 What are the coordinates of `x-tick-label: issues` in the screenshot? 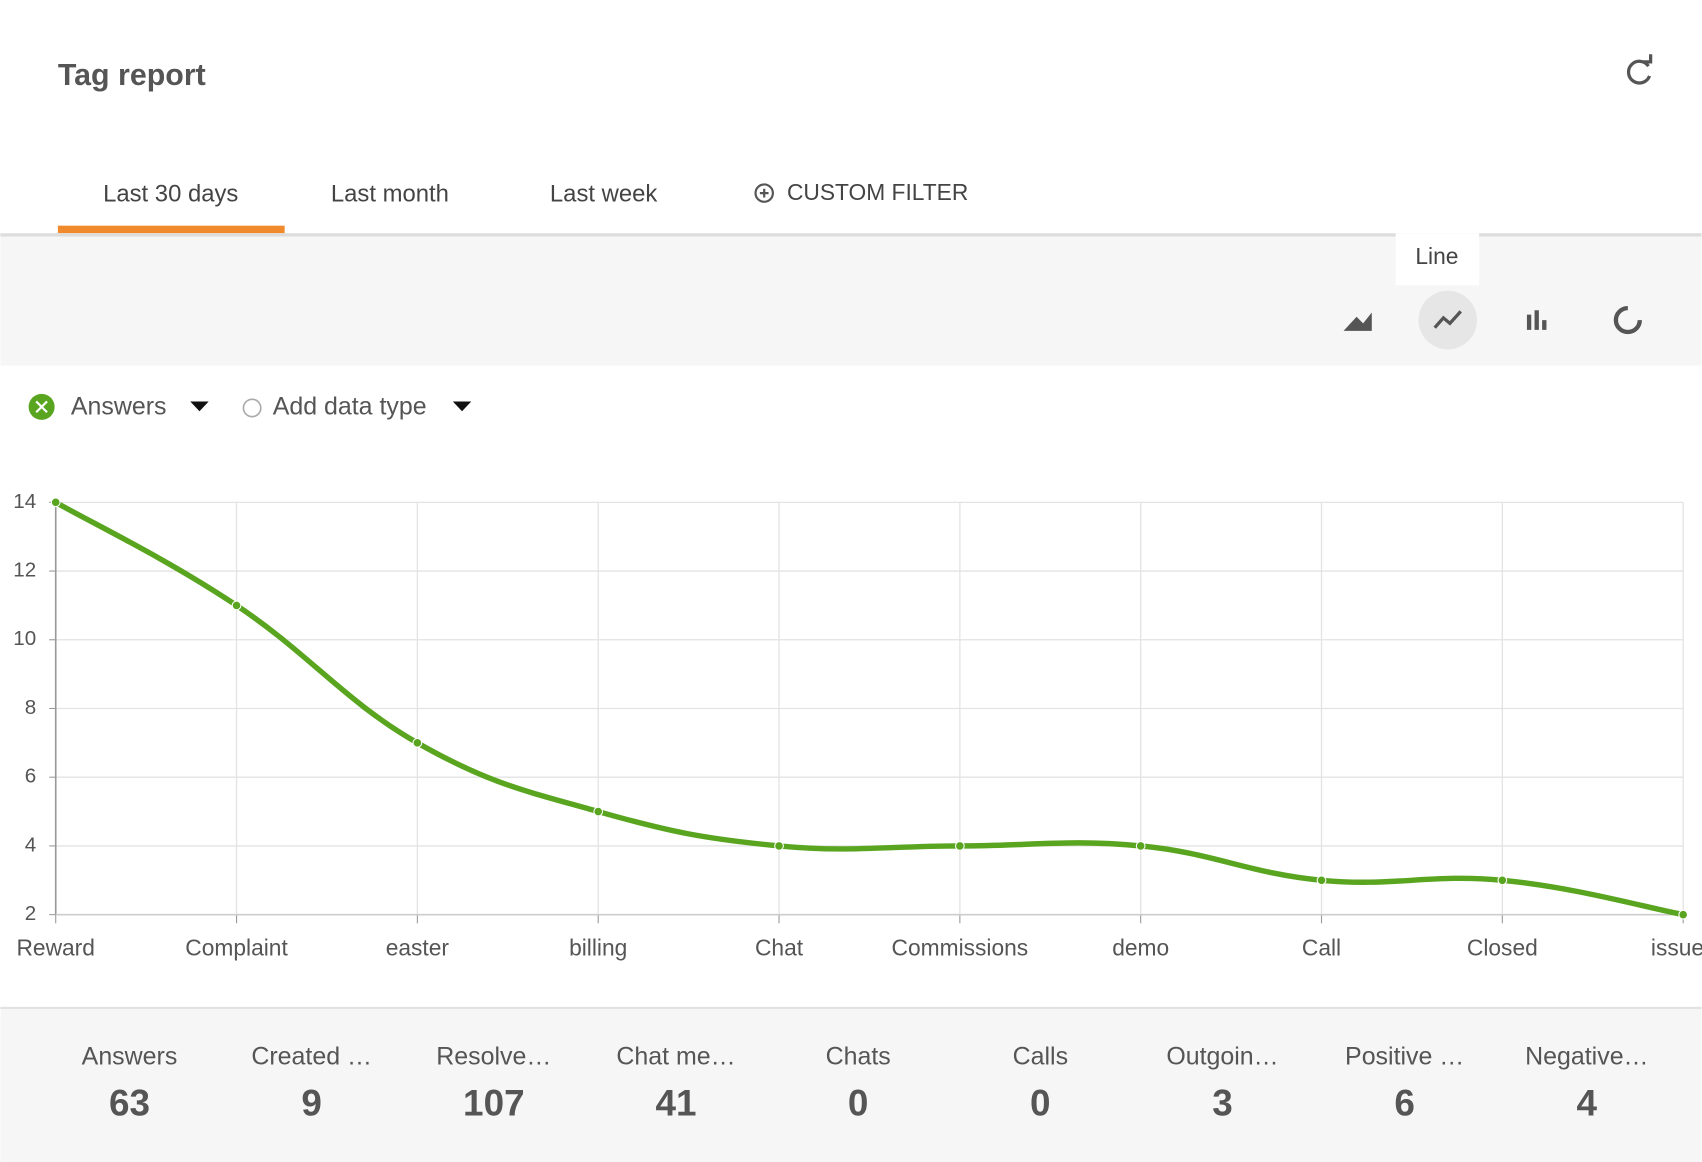 It's located at (1676, 947).